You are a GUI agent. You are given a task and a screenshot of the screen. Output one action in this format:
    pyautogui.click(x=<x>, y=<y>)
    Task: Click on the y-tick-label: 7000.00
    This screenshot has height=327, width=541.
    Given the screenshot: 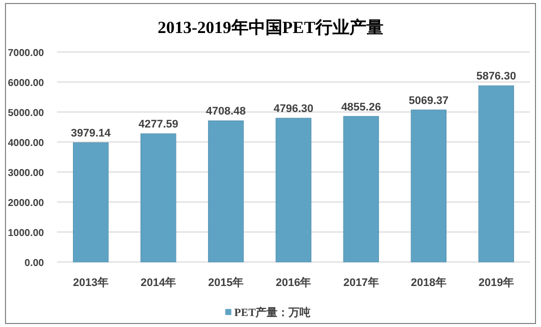 What is the action you would take?
    pyautogui.click(x=26, y=53)
    